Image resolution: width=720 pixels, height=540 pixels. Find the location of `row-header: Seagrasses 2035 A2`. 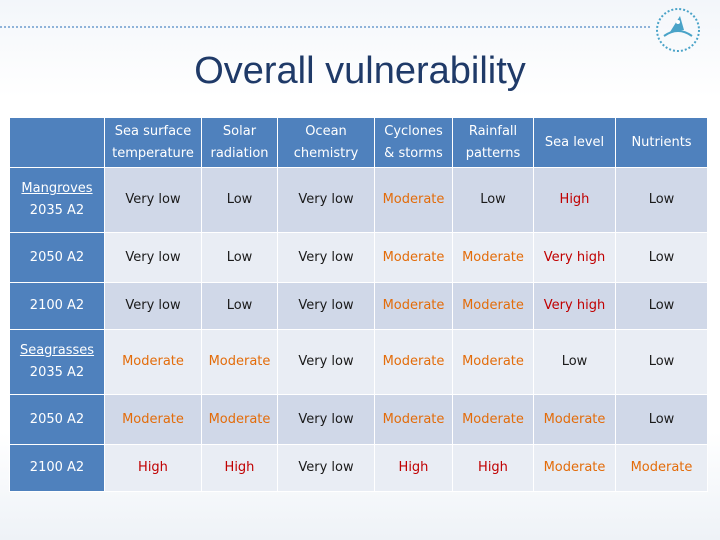

row-header: Seagrasses 2035 A2 is located at coordinates (57, 361).